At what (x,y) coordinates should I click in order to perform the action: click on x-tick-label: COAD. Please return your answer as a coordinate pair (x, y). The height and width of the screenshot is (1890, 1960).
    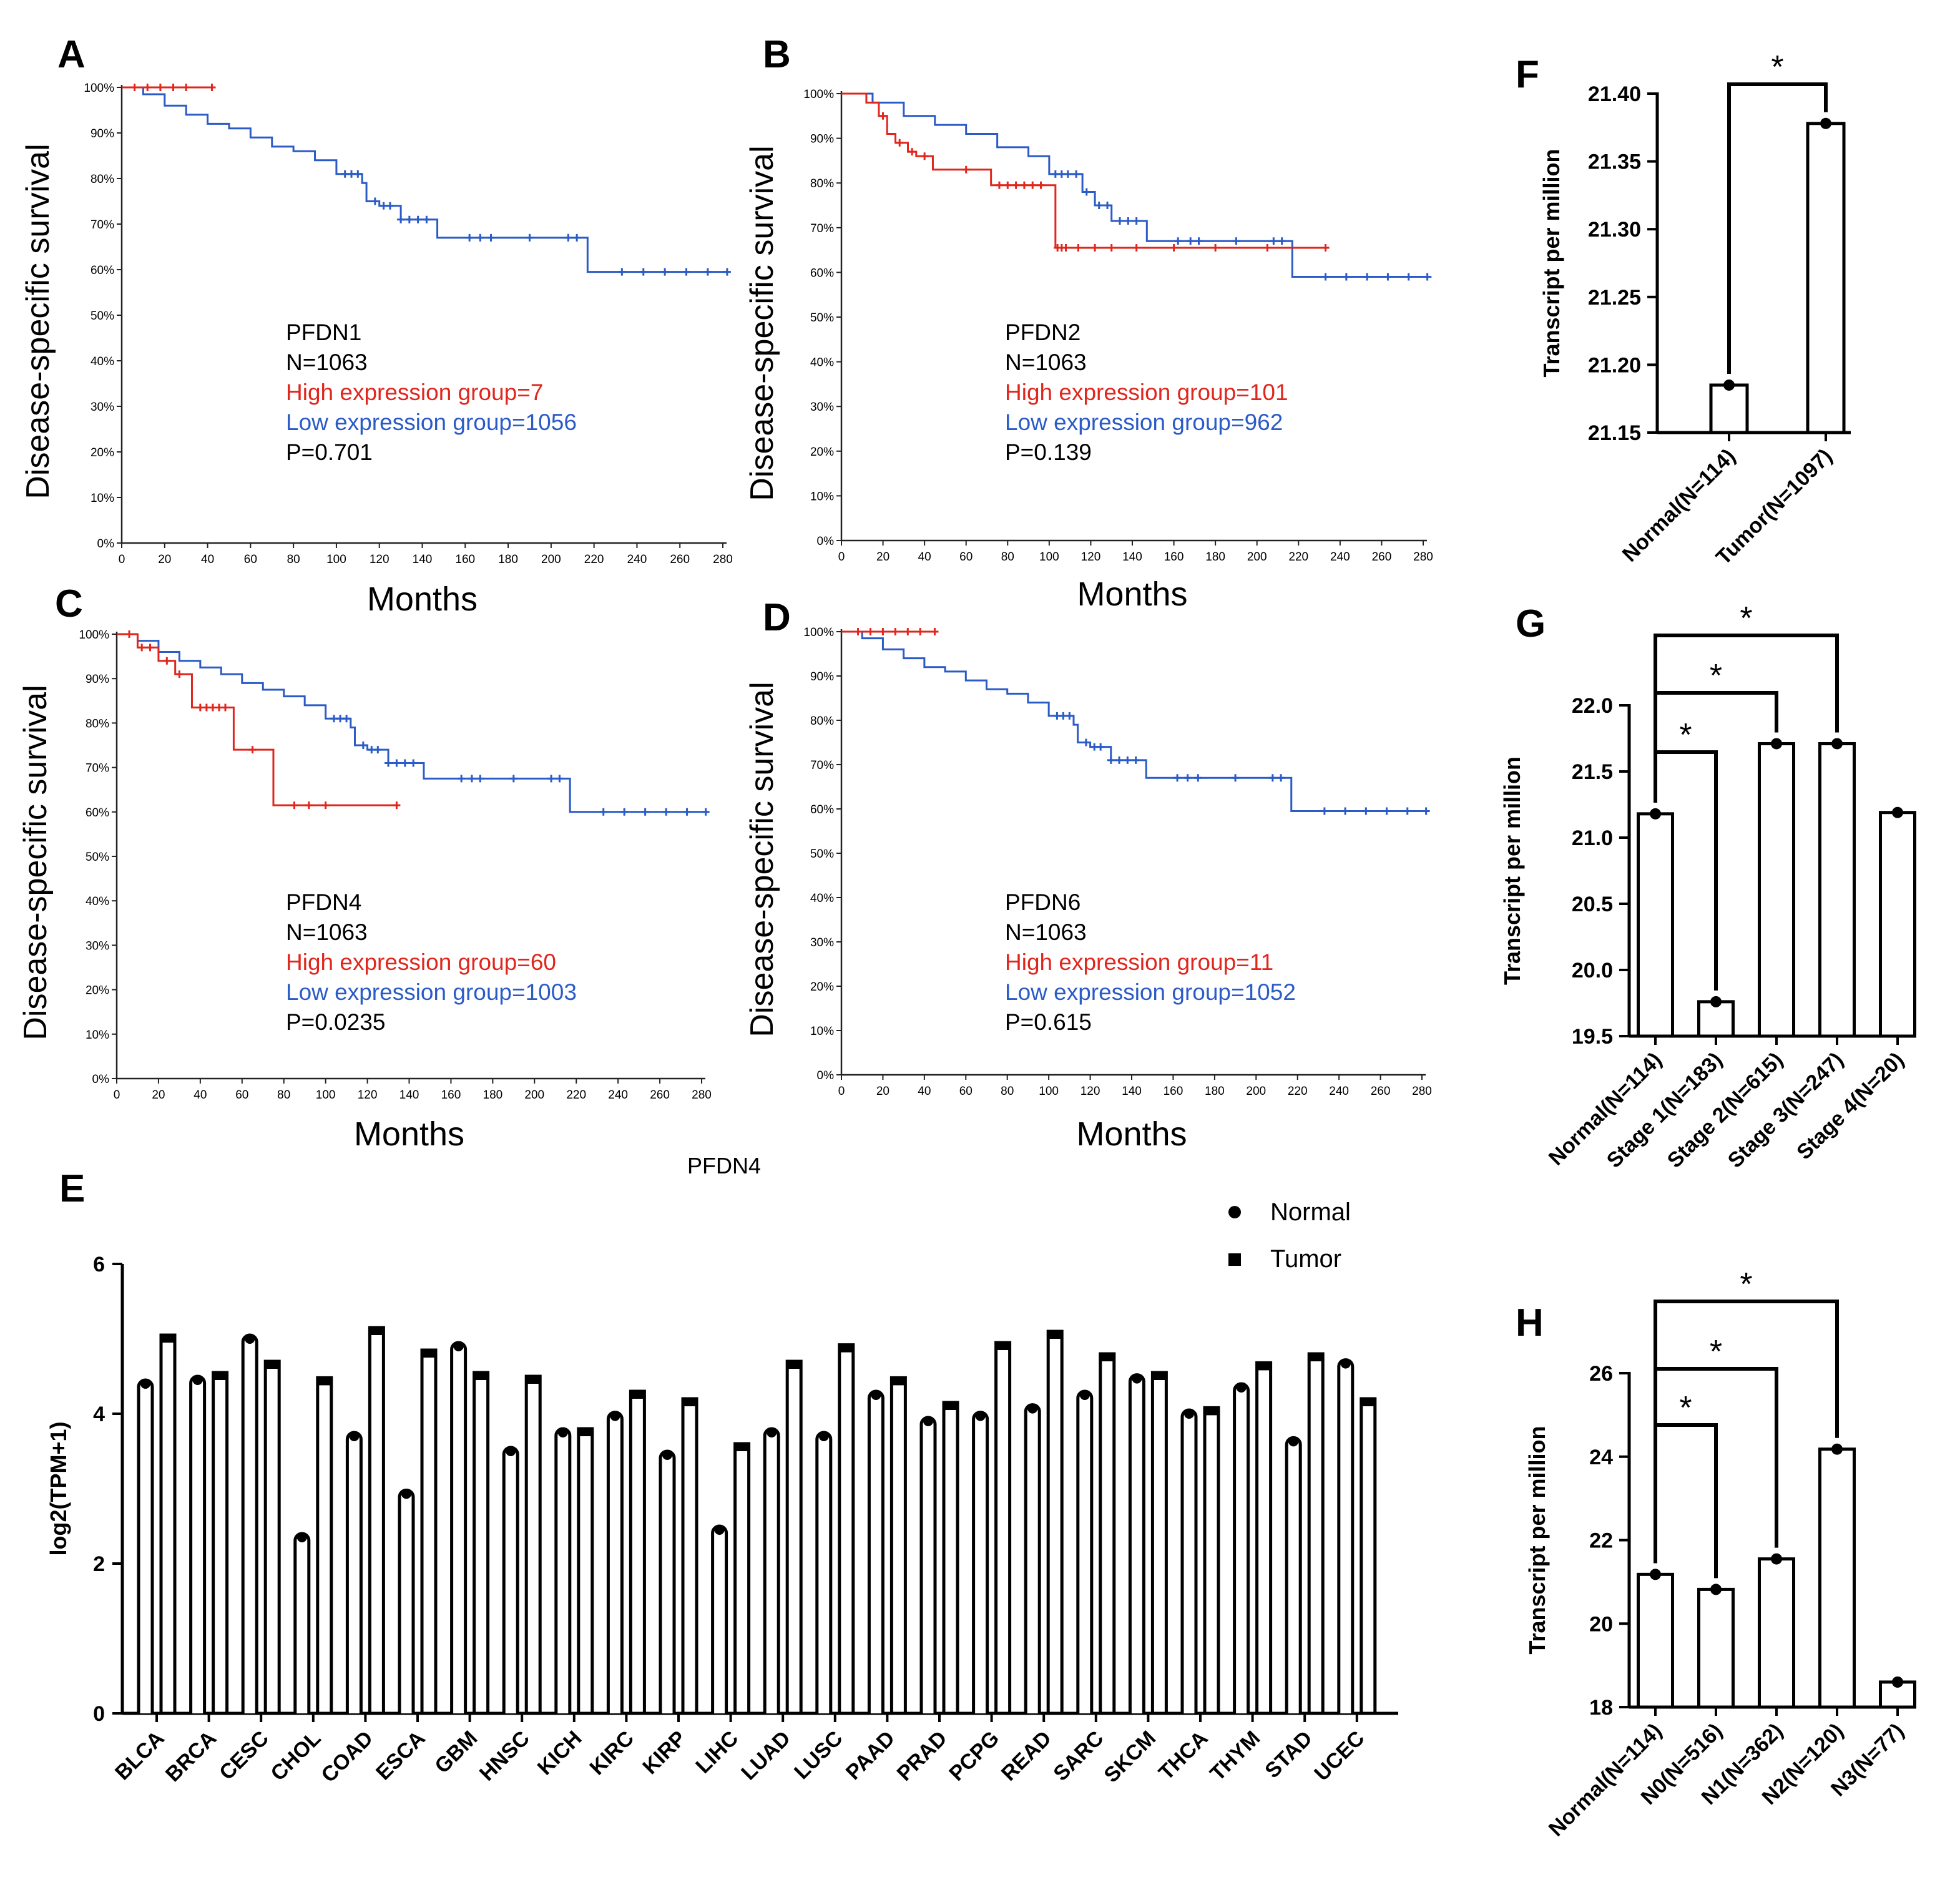
    Looking at the image, I should click on (347, 1757).